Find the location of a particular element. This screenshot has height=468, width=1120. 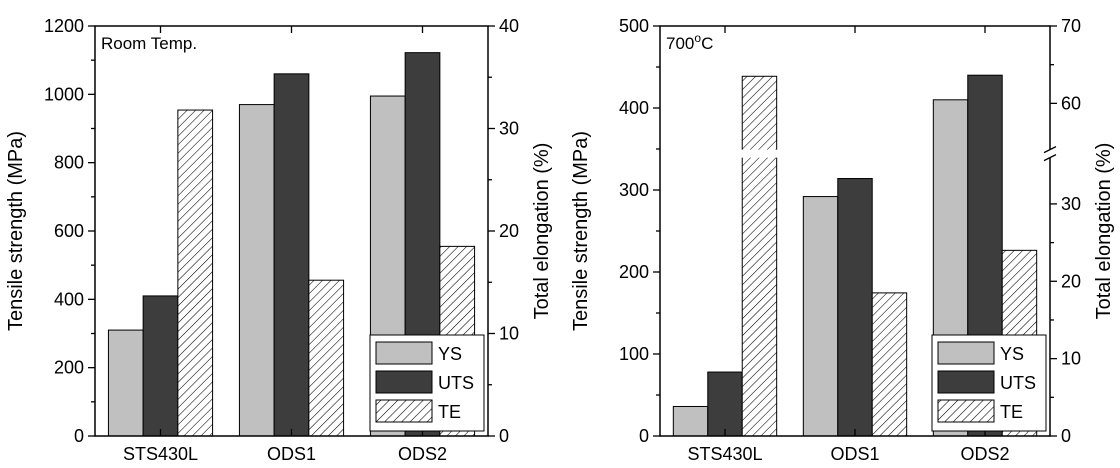

y-tick-label: 1200 is located at coordinates (64, 26).